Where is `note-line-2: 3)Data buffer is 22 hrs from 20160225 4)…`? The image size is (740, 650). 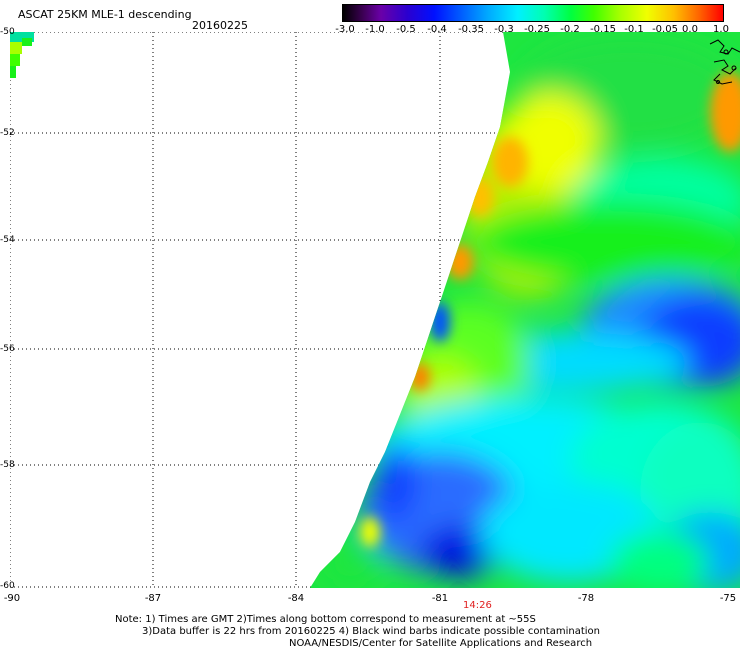
note-line-2: 3)Data buffer is 22 hrs from 20160225 4)… is located at coordinates (371, 631).